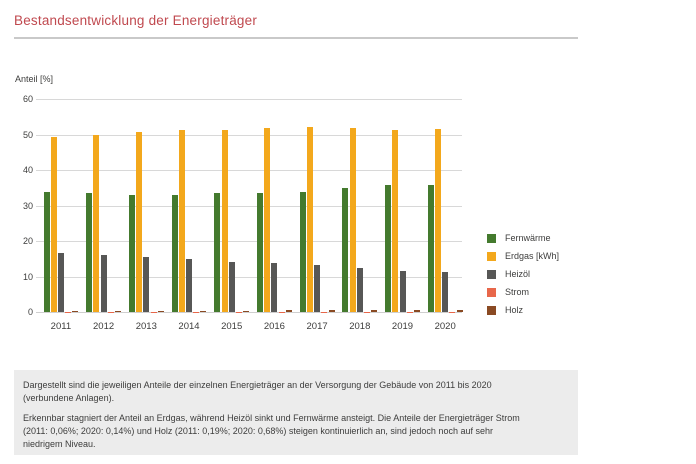 This screenshot has width=696, height=464. I want to click on bar-holz-2018, so click(374, 310).